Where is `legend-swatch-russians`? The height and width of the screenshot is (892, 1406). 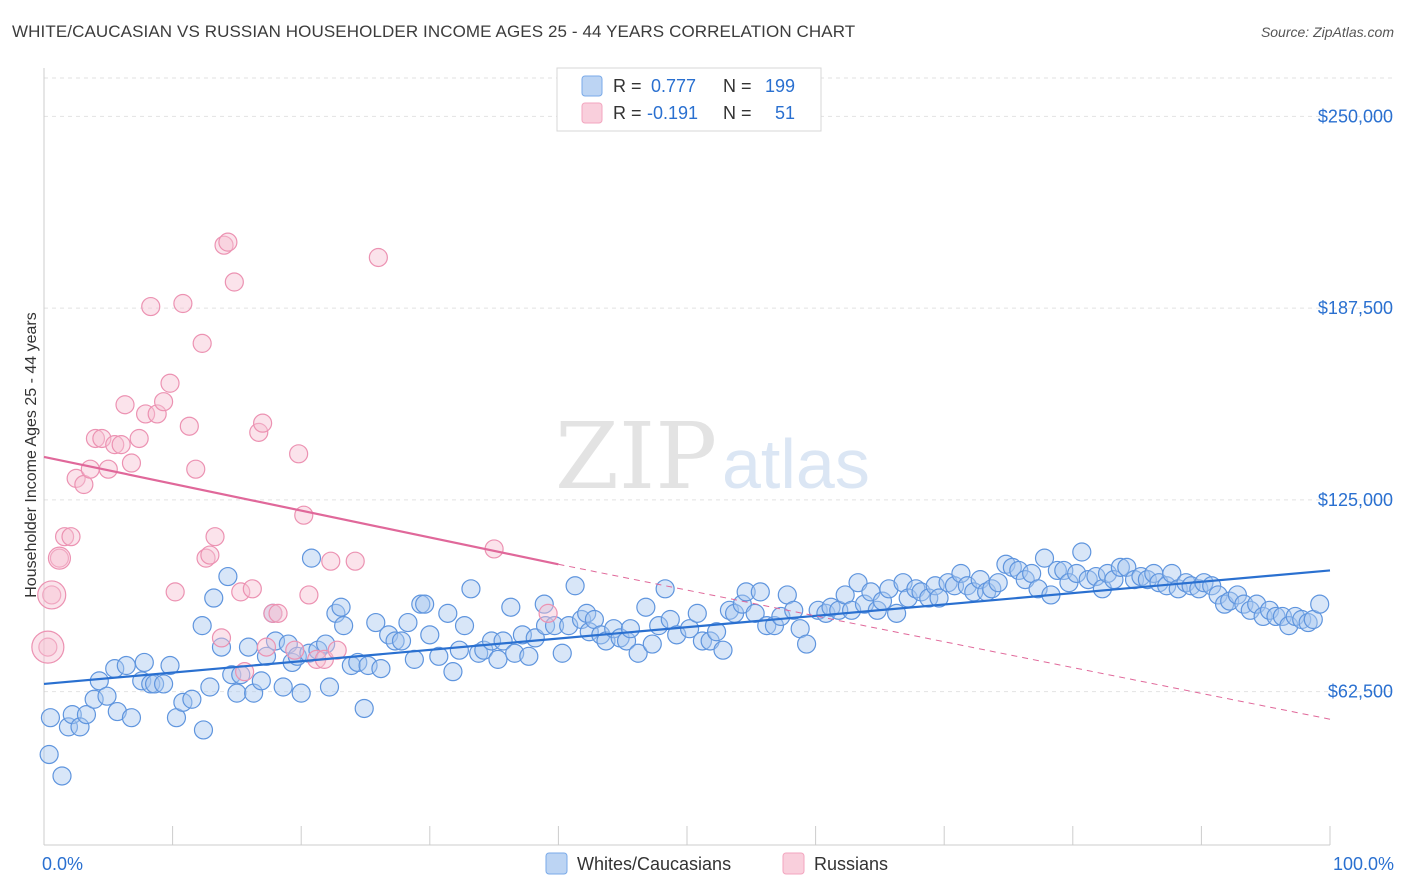
legend-swatch-russians is located at coordinates (793, 863).